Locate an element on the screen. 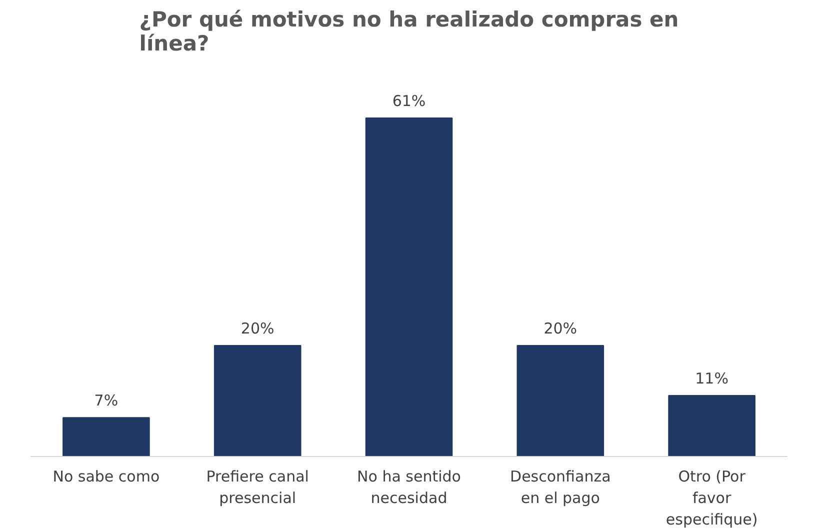 Image resolution: width=827 pixels, height=531 pixels. x-tick-label: No sabe como is located at coordinates (106, 477).